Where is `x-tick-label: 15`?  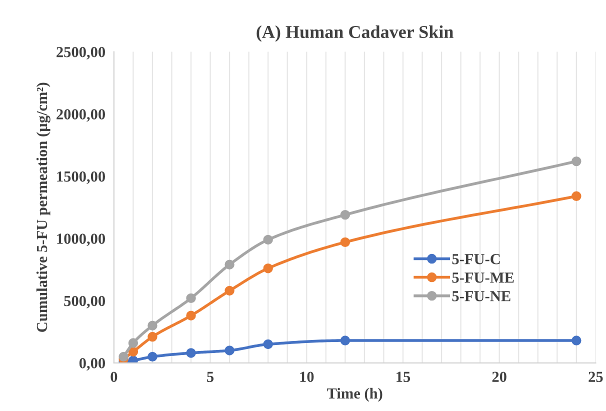 x-tick-label: 15 is located at coordinates (403, 377).